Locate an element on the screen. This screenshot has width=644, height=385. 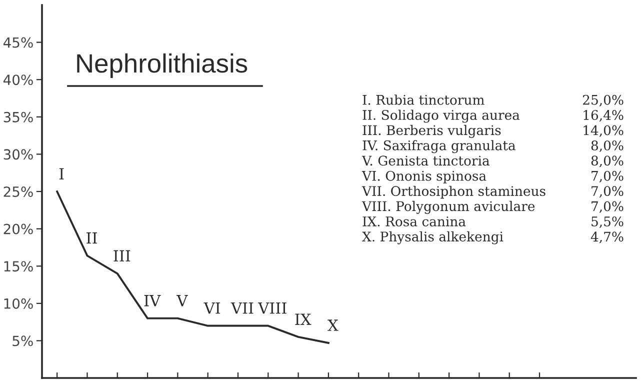
annotation: IV. Saxifraga granulata is located at coordinates (439, 147).